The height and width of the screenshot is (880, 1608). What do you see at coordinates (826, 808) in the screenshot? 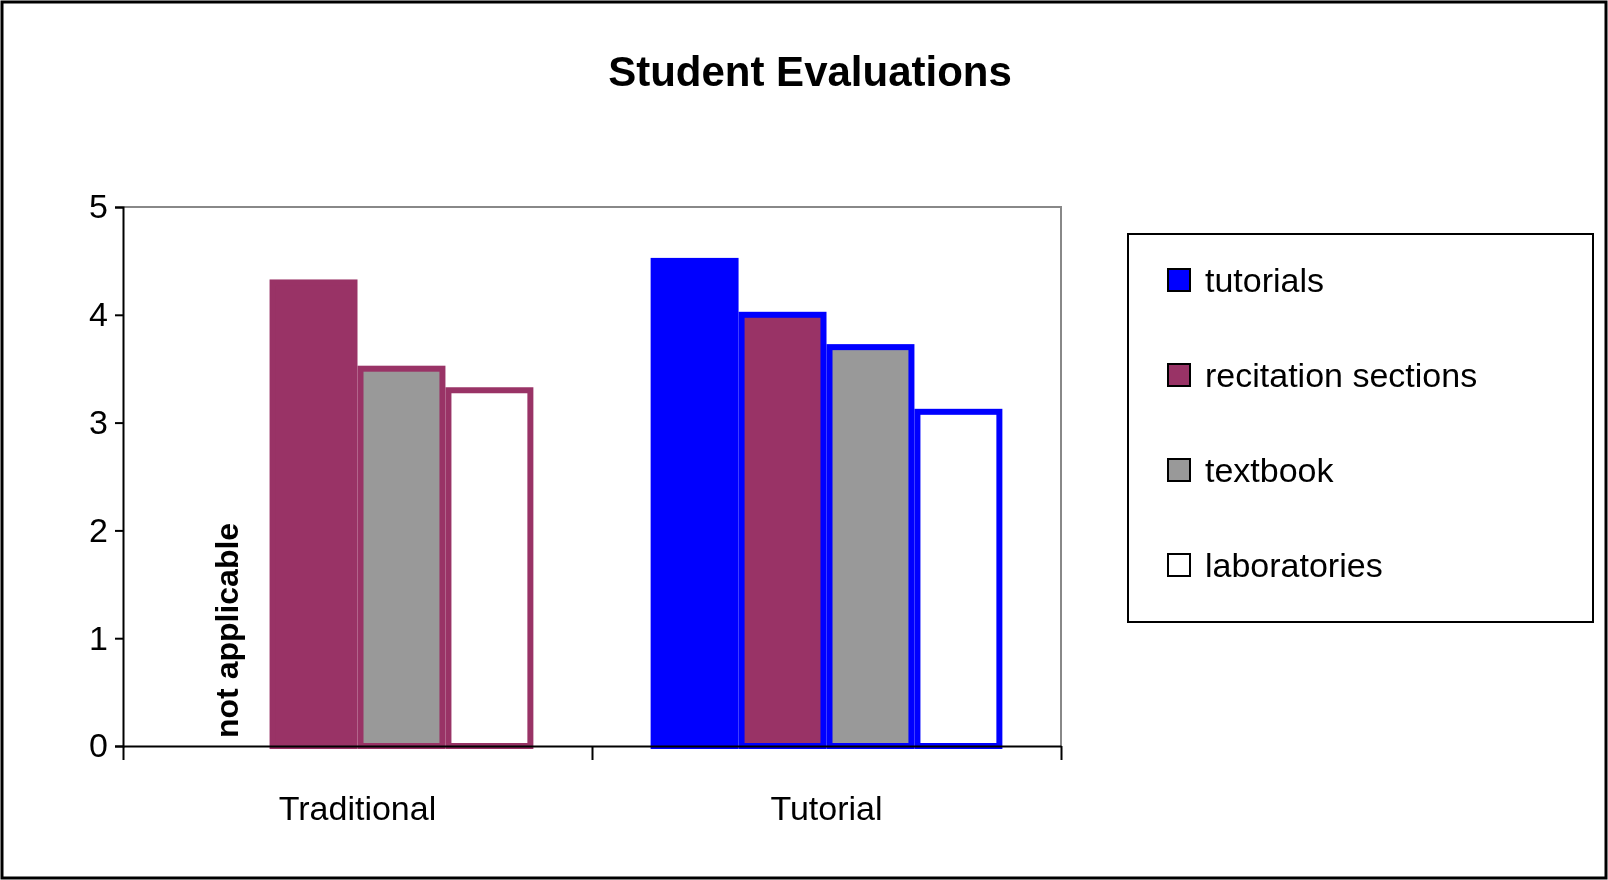
I see `x-tick-label: Tutorial` at bounding box center [826, 808].